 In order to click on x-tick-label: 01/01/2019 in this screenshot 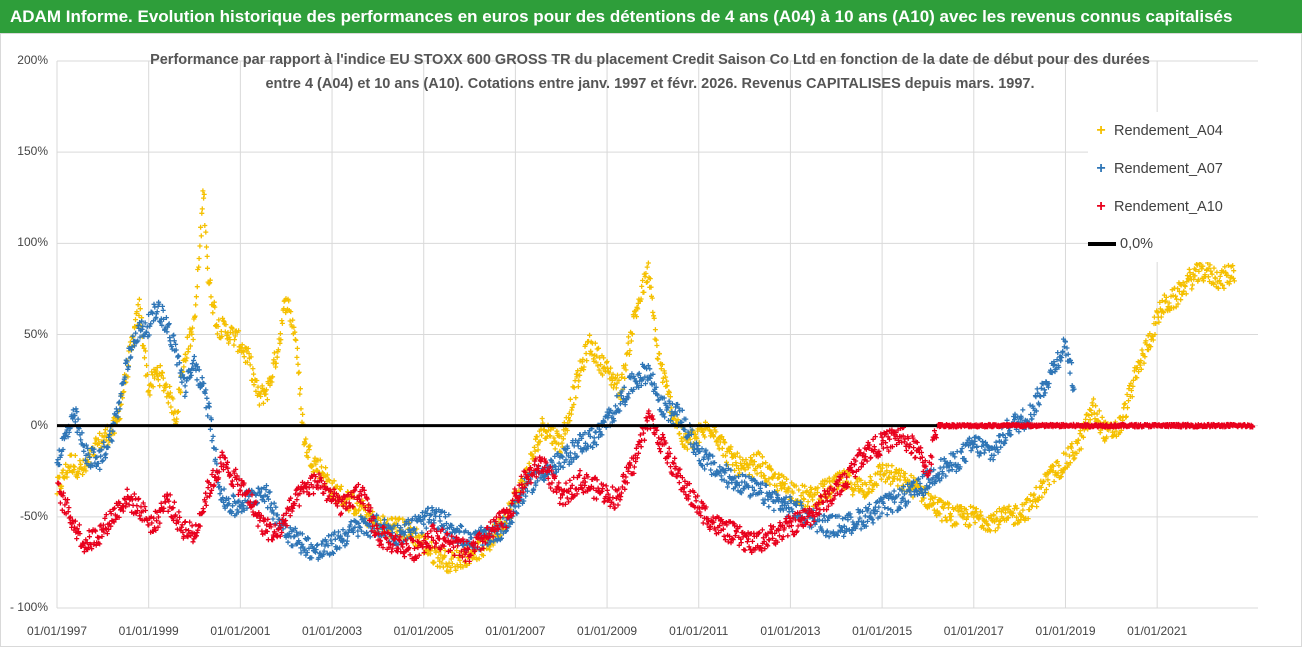, I will do `click(1065, 631)`.